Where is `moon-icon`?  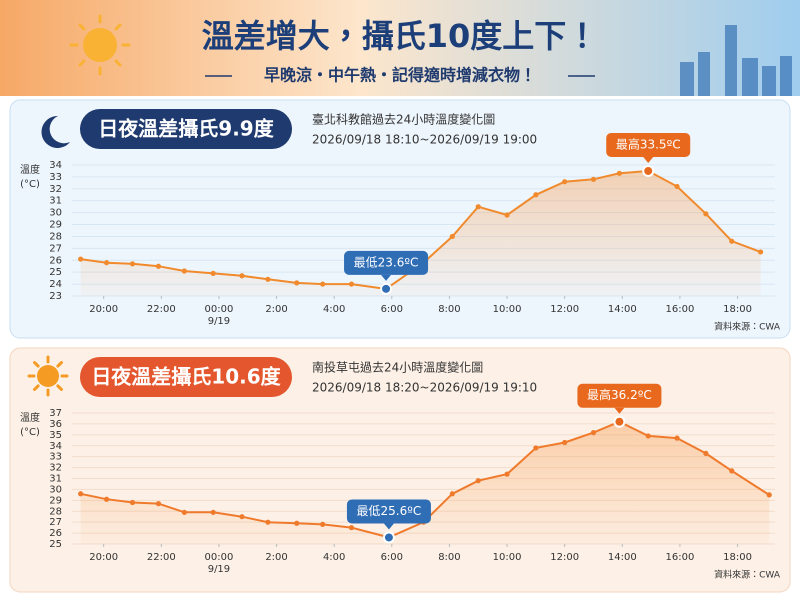 moon-icon is located at coordinates (55, 131).